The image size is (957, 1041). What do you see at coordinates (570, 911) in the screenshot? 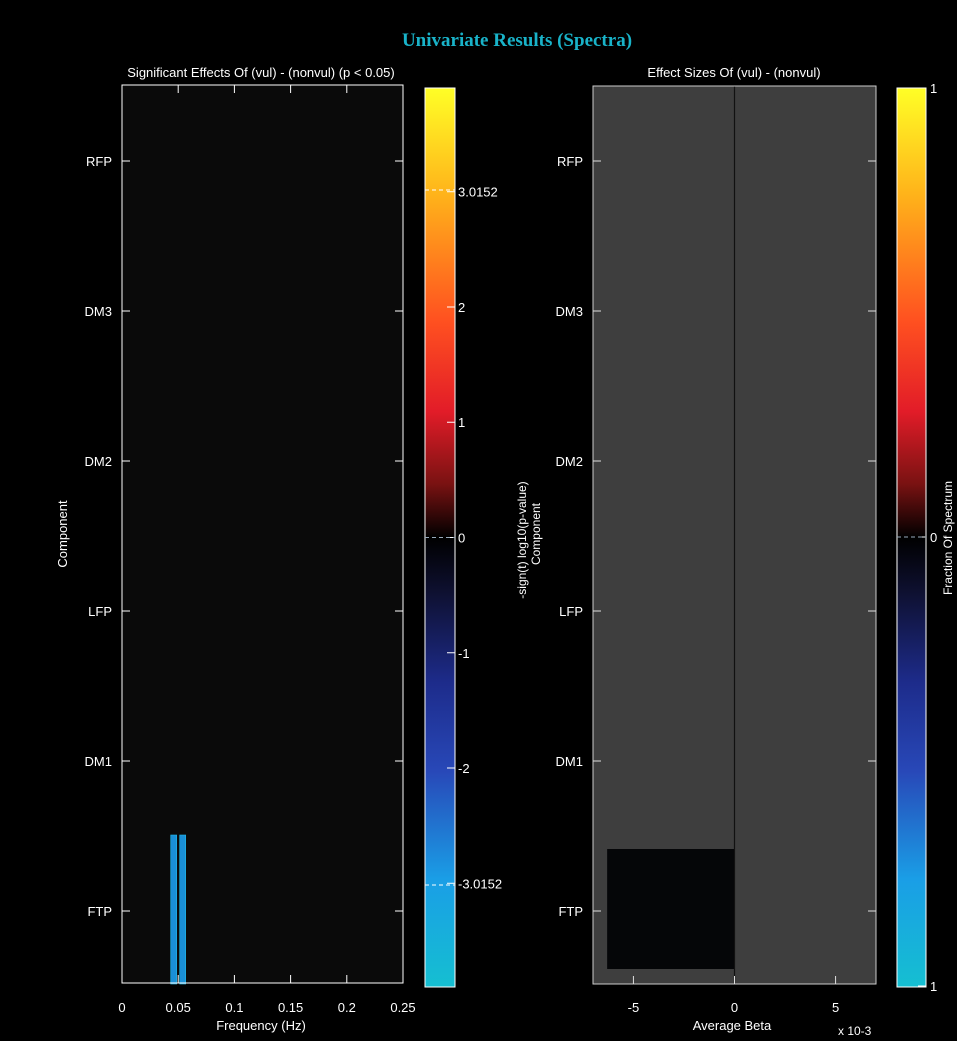
I see `right-y-tick-label-ftp: FTP` at bounding box center [570, 911].